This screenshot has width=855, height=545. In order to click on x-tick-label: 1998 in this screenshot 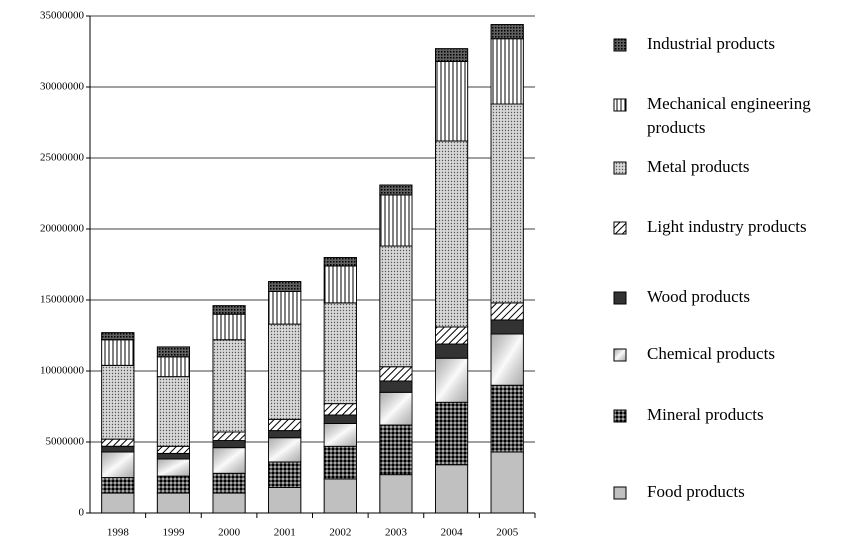, I will do `click(118, 533)`.